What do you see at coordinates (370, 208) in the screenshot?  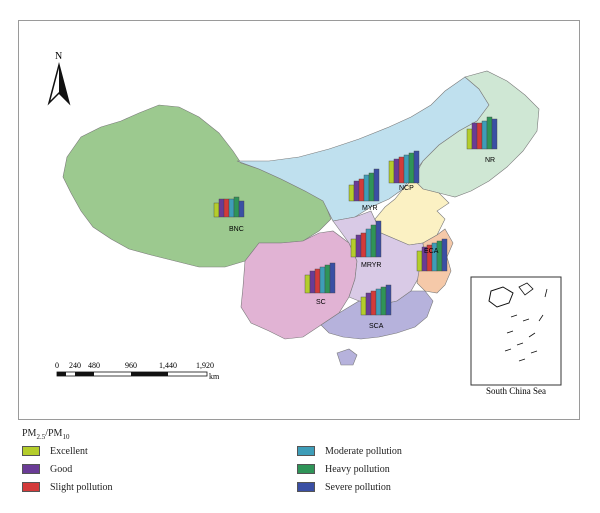 I see `region-label-myr: MYR` at bounding box center [370, 208].